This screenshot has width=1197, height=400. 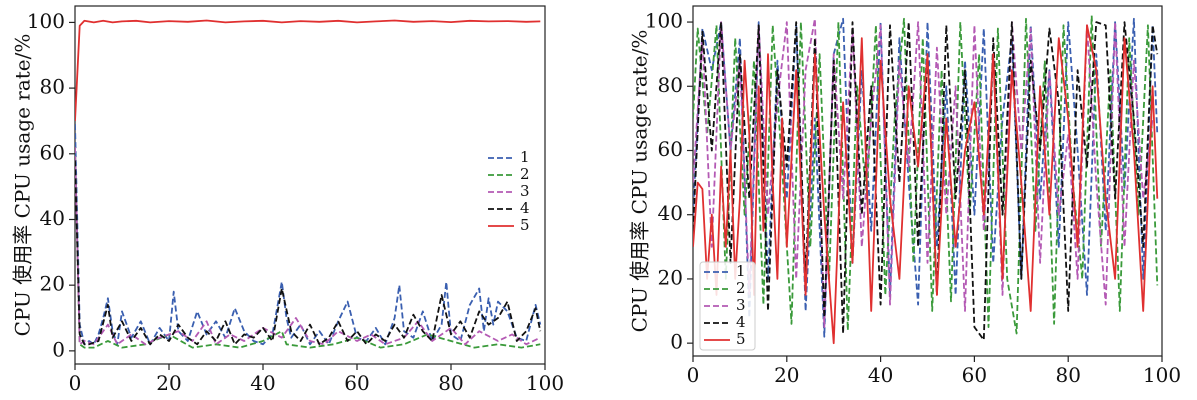 I want to click on left-y-axis-label: CPU 使用率 CPU usage rate/%, so click(x=23, y=185).